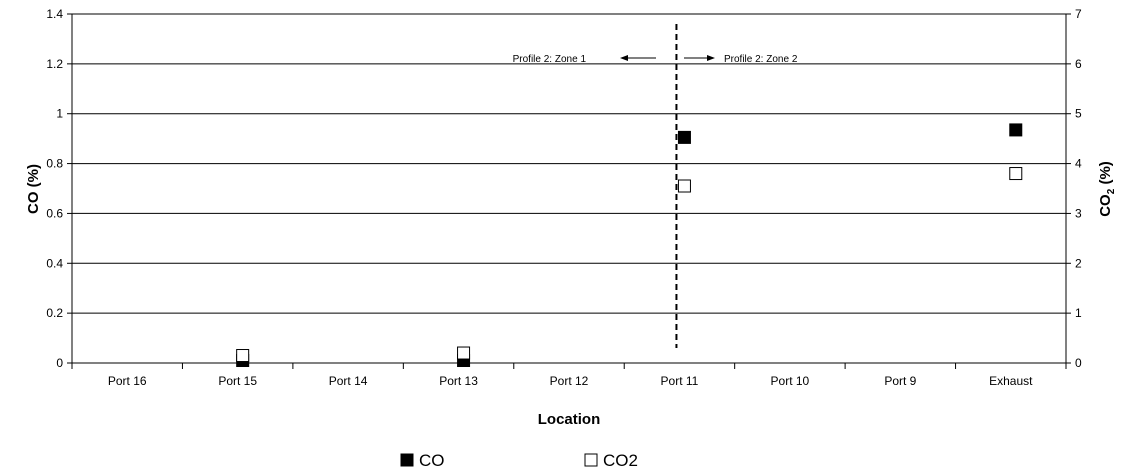 The image size is (1123, 474). What do you see at coordinates (59, 188) in the screenshot?
I see `left-axis: 0 0.2 0.4 0.6 0.8 1 1.2 1.4` at bounding box center [59, 188].